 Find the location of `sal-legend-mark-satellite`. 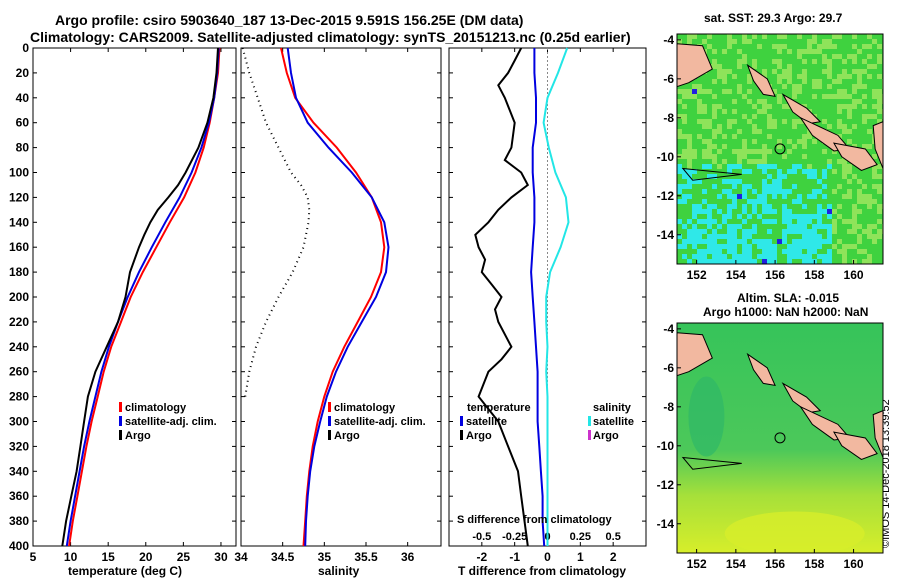

sal-legend-mark-satellite is located at coordinates (329, 421).